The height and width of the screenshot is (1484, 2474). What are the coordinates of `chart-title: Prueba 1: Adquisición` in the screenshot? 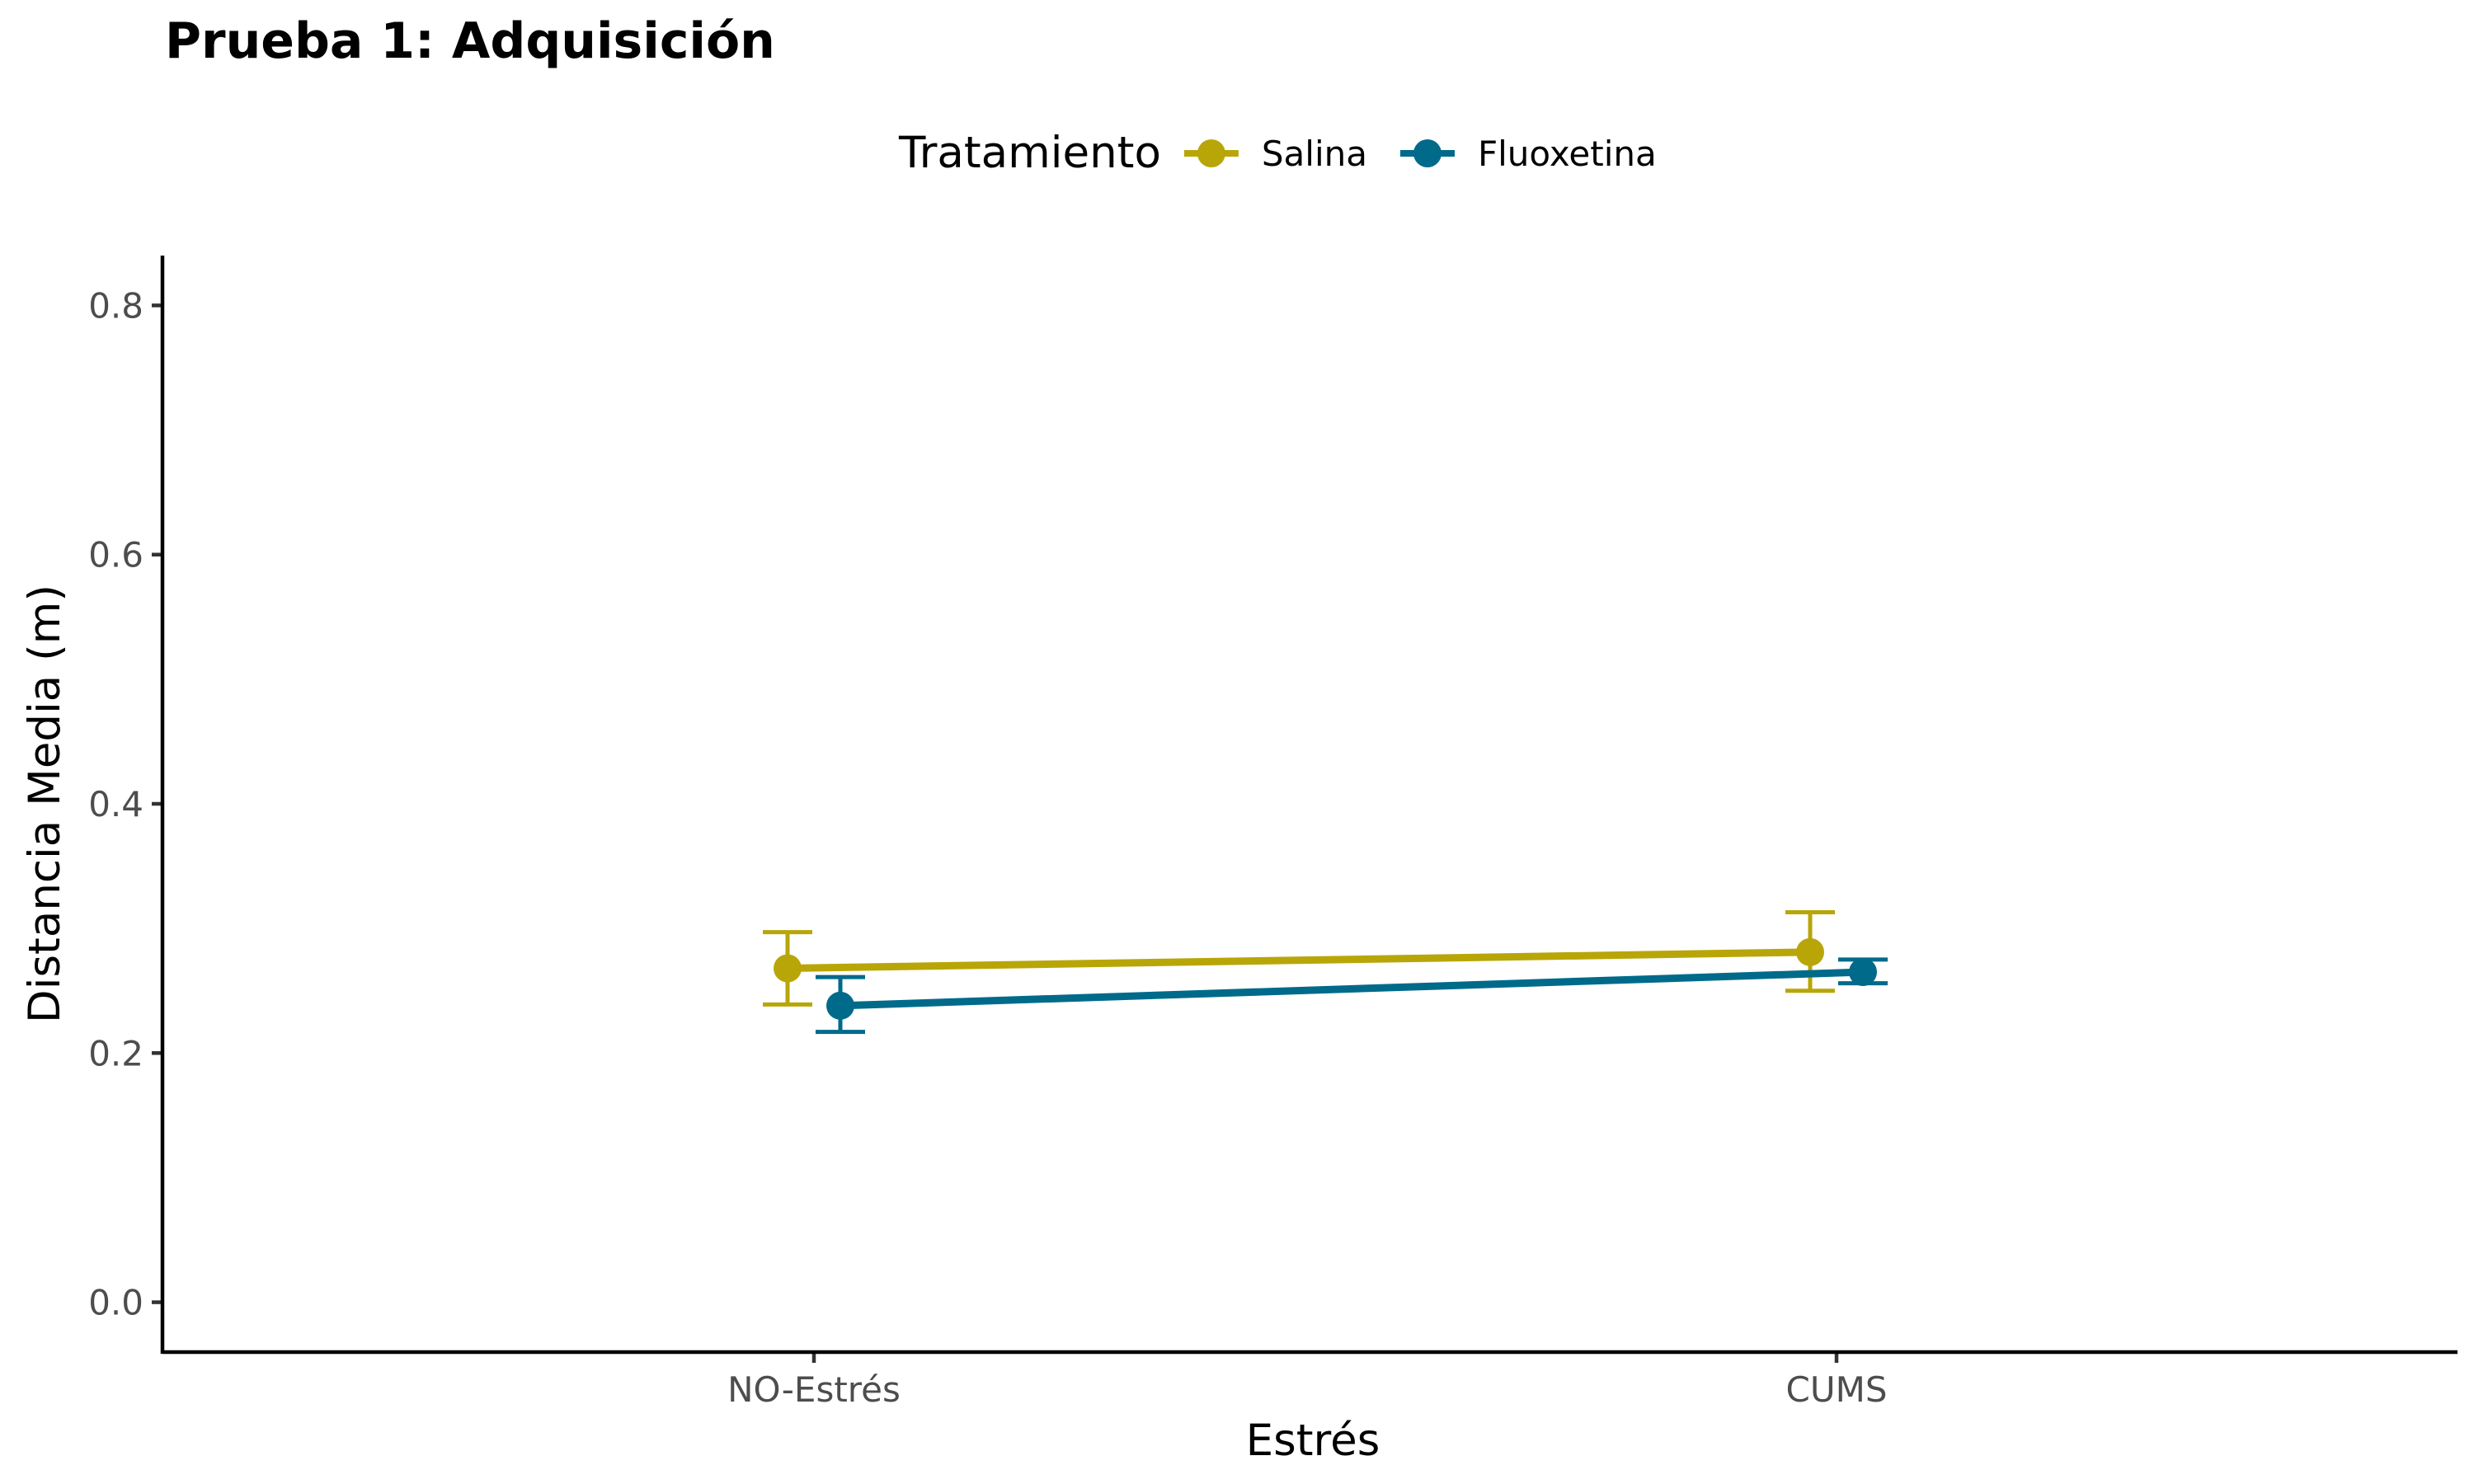 It's located at (470, 41).